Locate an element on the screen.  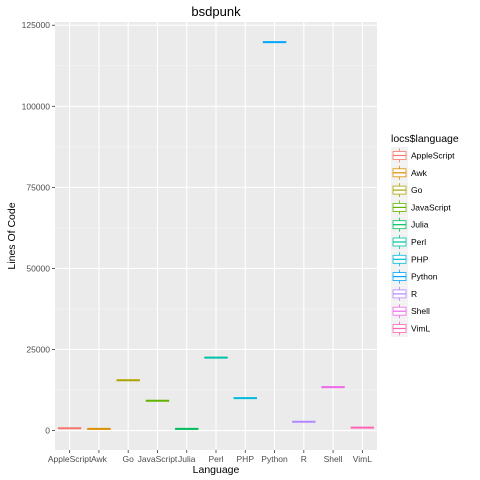
x-tick-label: Go is located at coordinates (129, 459).